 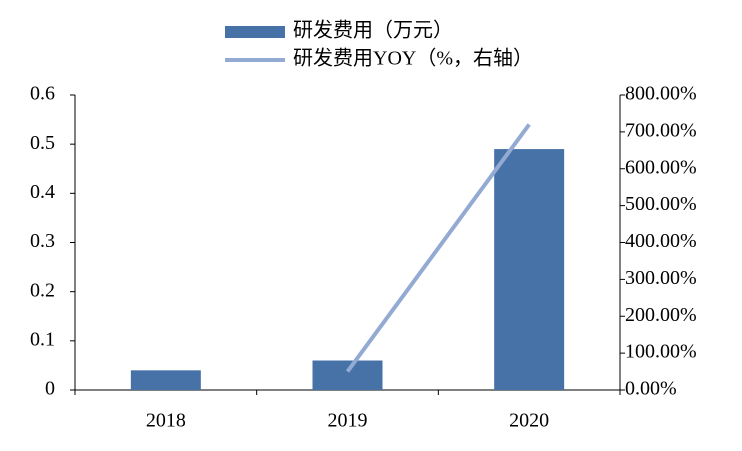 I want to click on y2-tick-label: 100.00%, so click(x=661, y=352).